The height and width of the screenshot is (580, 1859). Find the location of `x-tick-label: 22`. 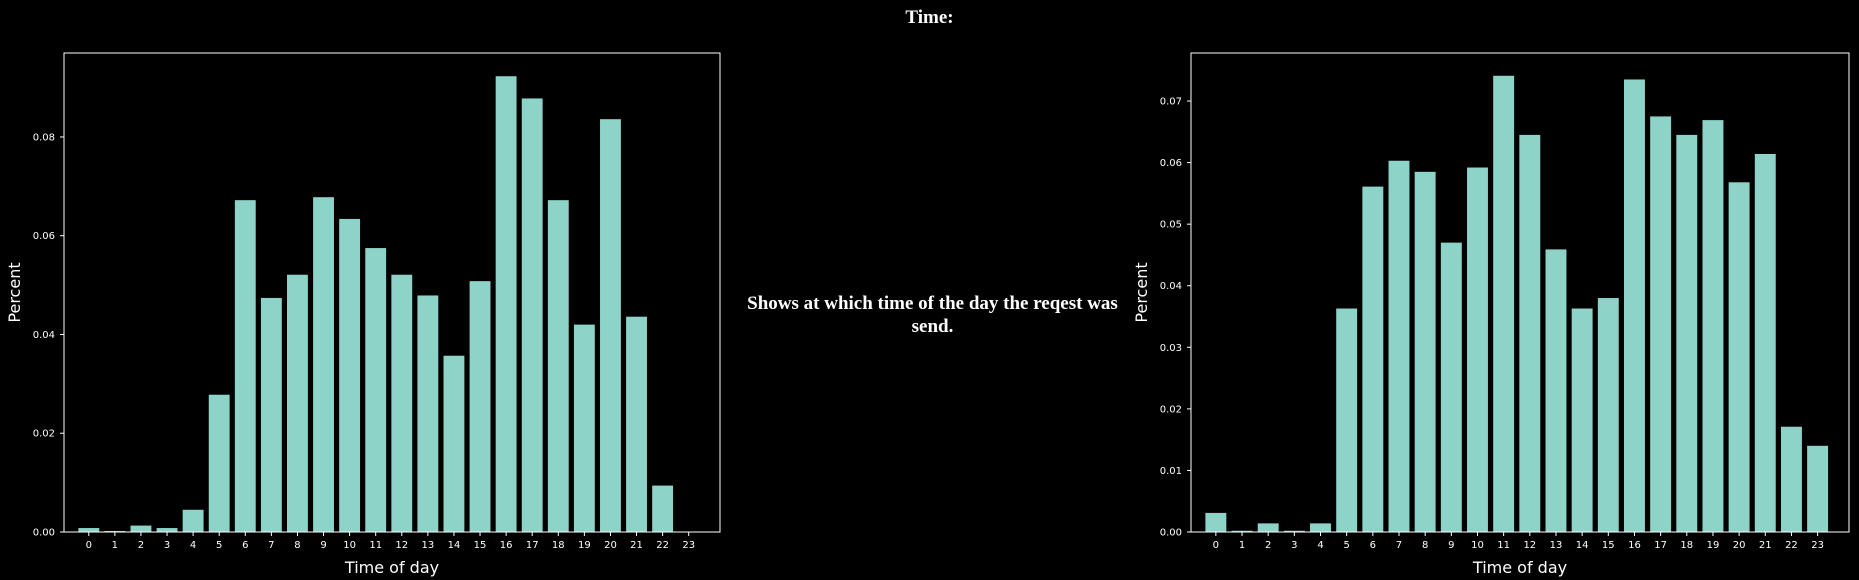

x-tick-label: 22 is located at coordinates (662, 545).